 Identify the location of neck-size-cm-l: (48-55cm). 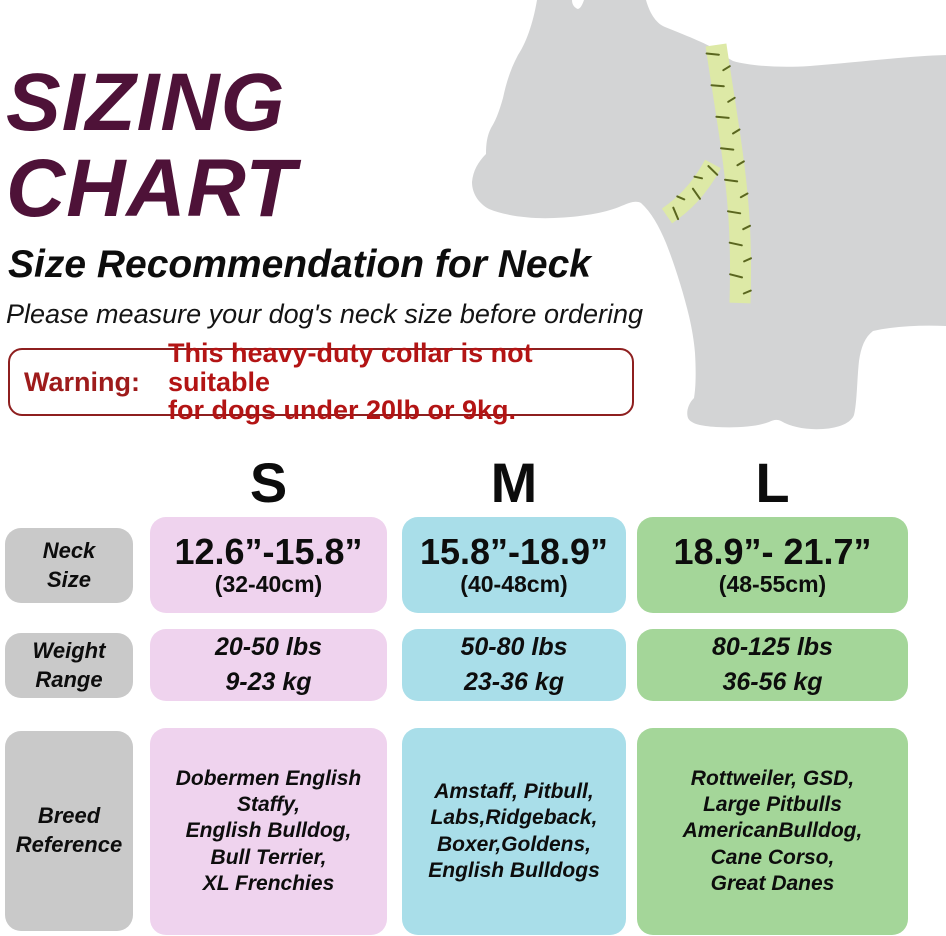
(772, 584).